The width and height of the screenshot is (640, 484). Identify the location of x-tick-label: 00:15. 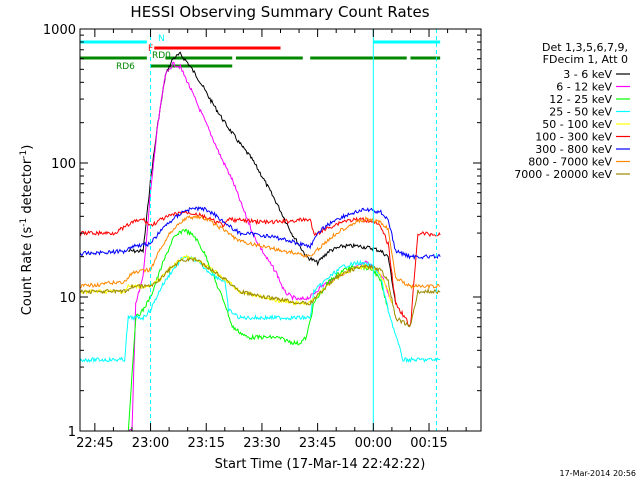
(428, 443).